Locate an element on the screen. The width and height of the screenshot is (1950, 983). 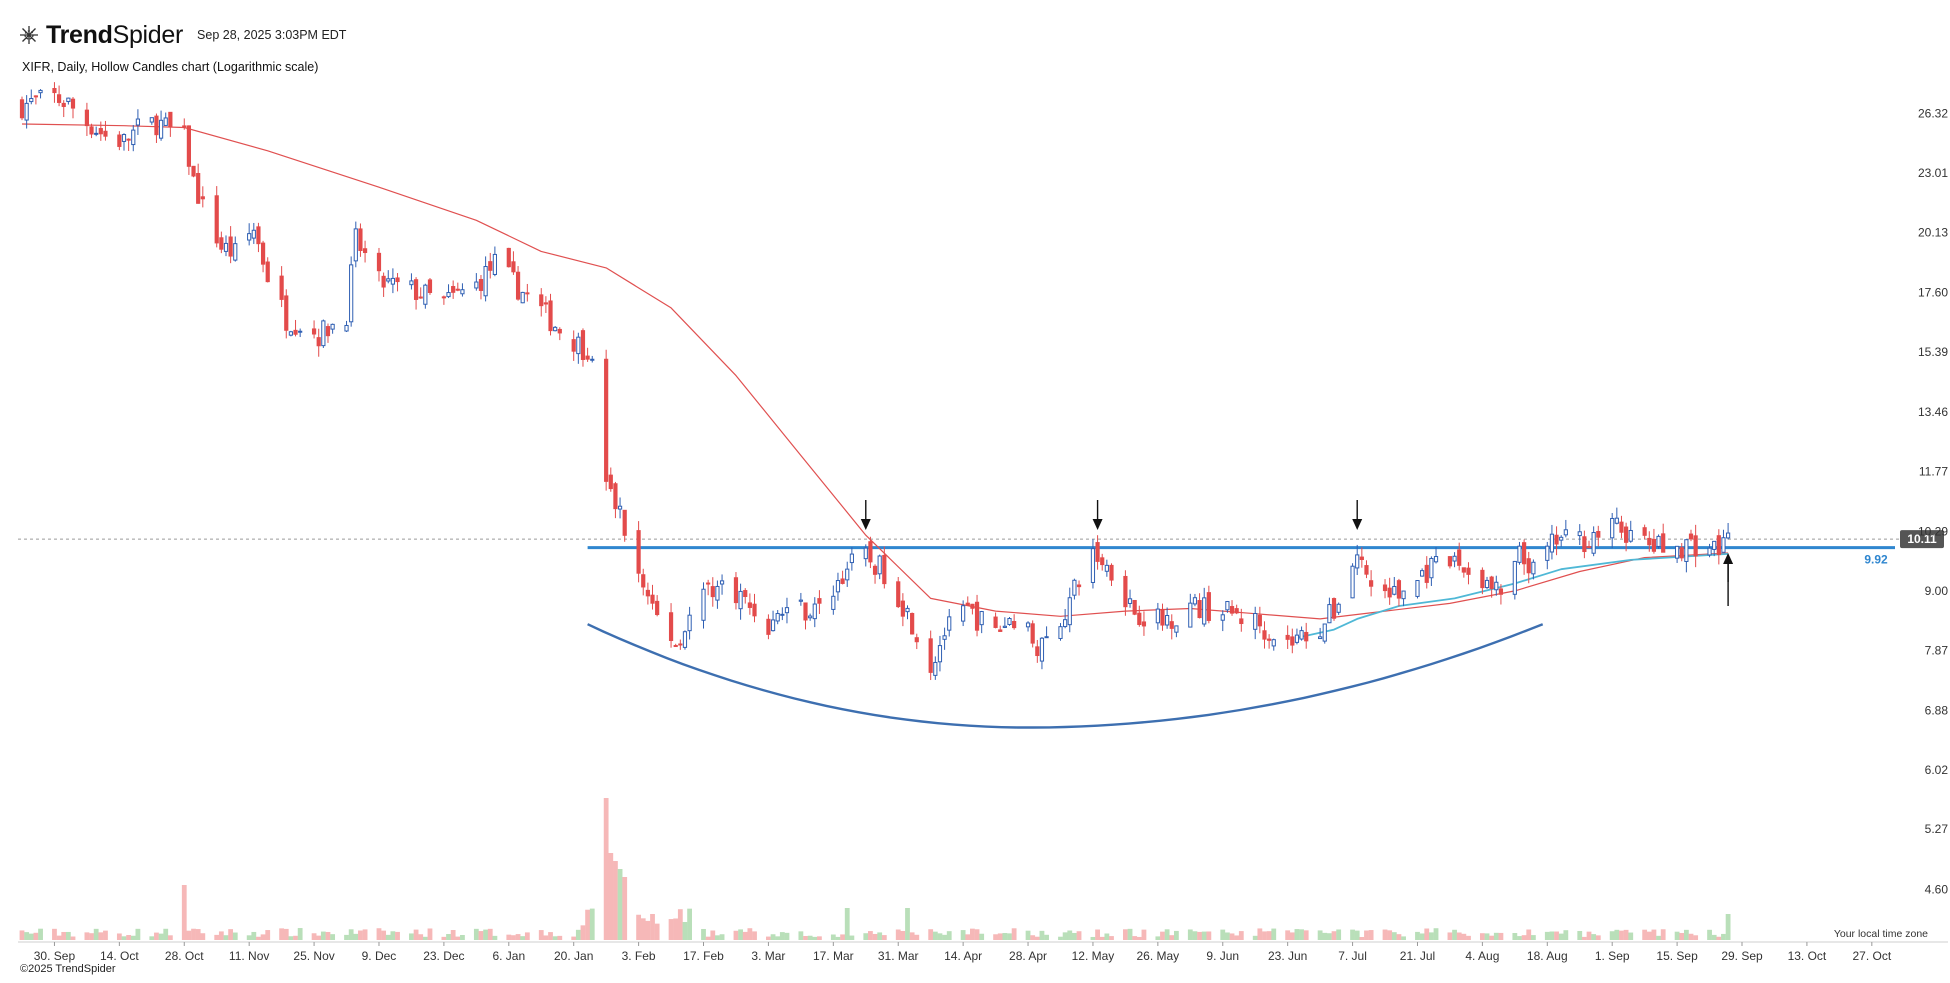
trendspider-logo: TrendSpider is located at coordinates (100, 35).